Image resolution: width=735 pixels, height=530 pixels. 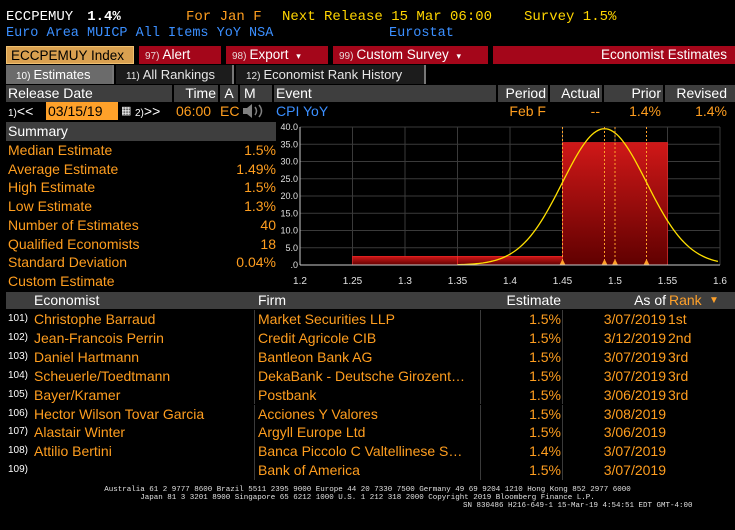 What do you see at coordinates (102, 375) in the screenshot?
I see `economist-name: Scheuerle/Toedtmann` at bounding box center [102, 375].